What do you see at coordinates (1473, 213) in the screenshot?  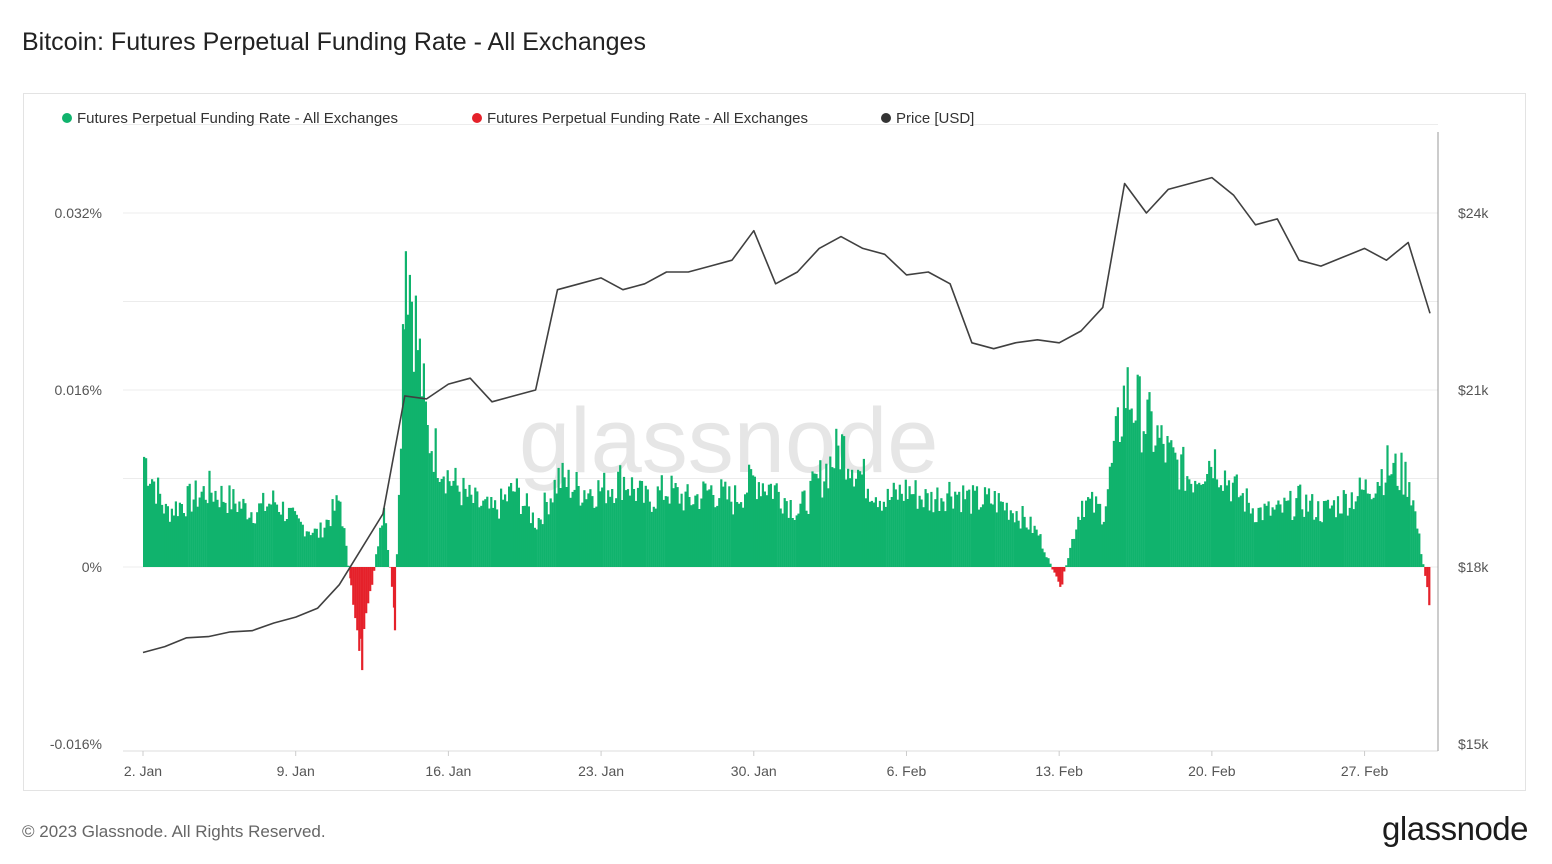 I see `y-right-tick-label: $24k` at bounding box center [1473, 213].